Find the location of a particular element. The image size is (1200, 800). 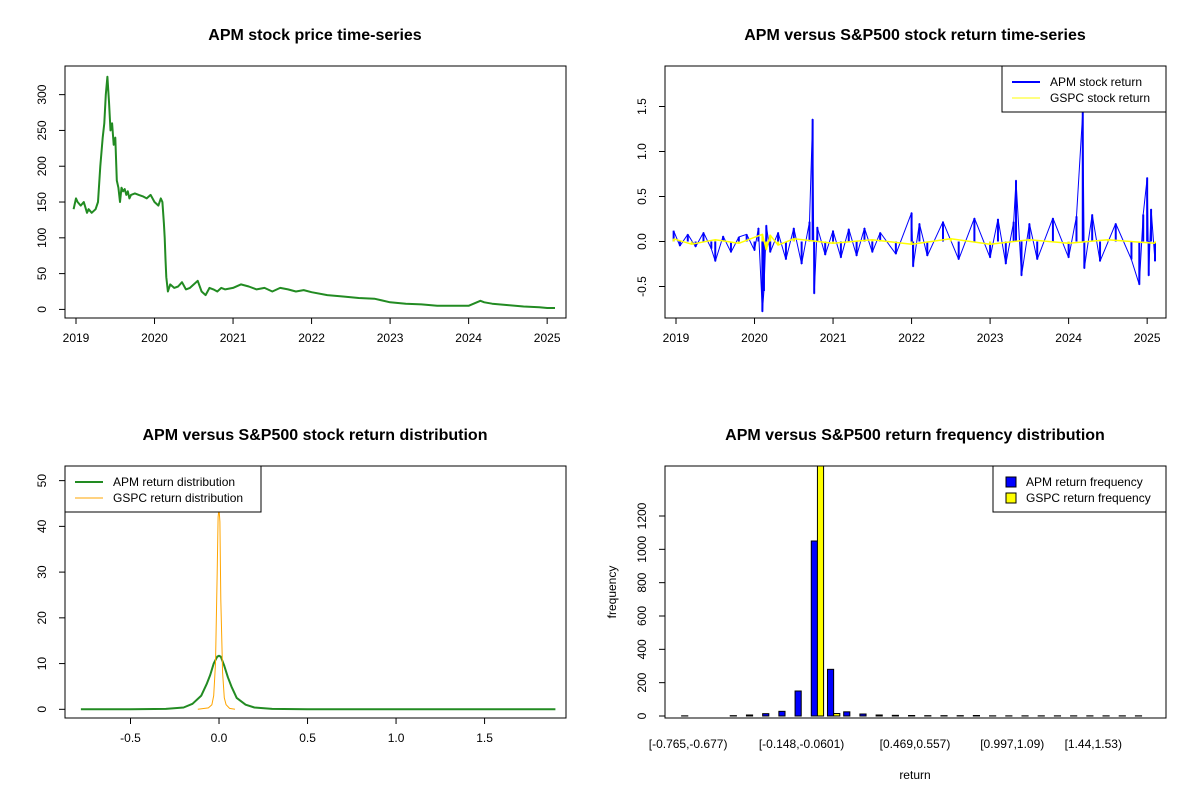

y-tick-label: 250 is located at coordinates (42, 130).